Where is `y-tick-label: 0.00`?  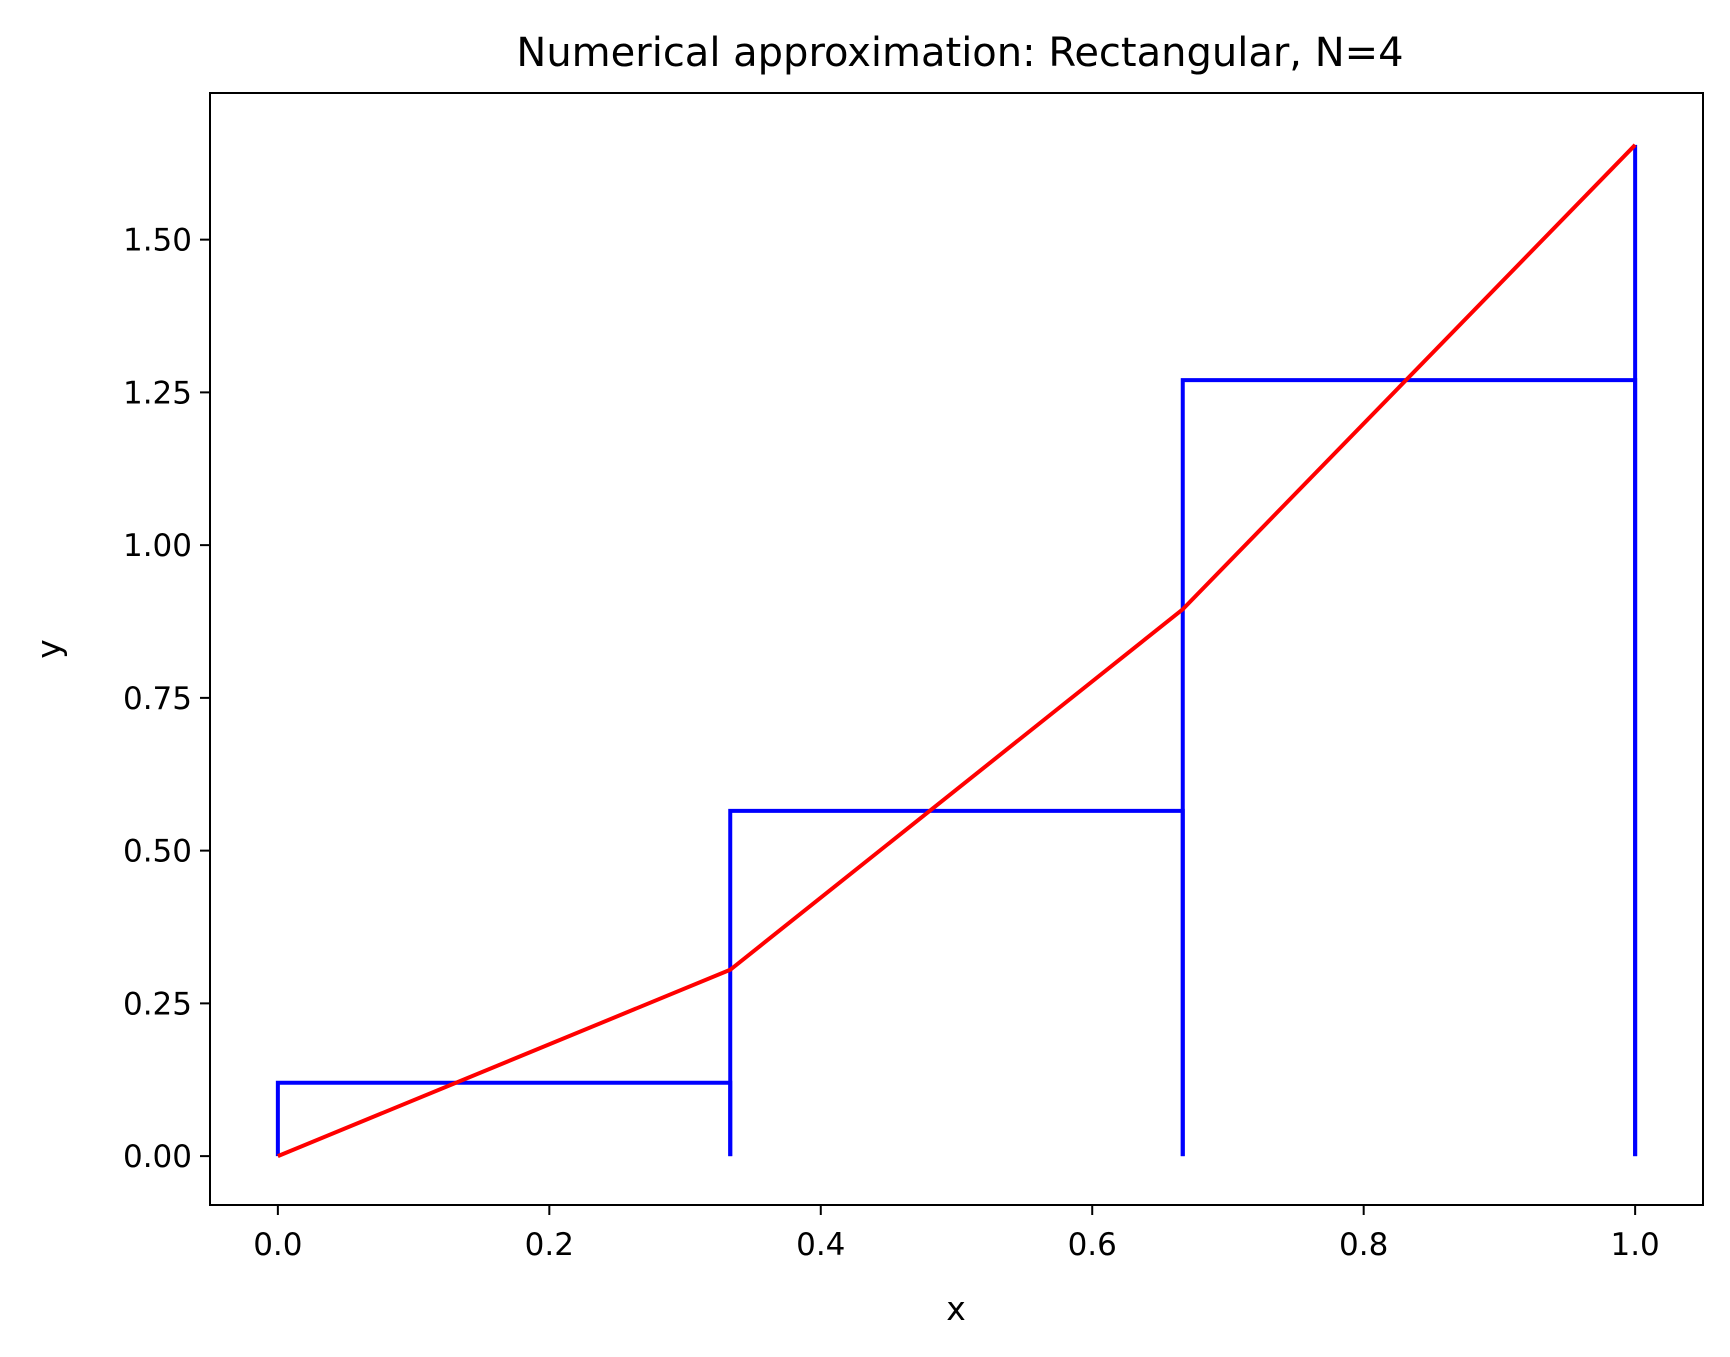 y-tick-label: 0.00 is located at coordinates (157, 1157).